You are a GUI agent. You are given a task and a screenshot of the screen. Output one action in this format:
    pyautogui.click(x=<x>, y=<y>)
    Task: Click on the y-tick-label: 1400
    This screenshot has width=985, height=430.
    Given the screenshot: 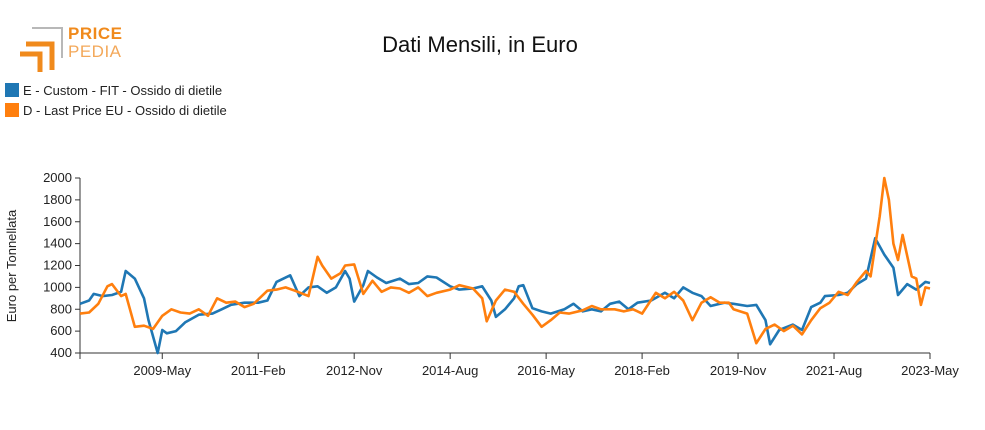 What is the action you would take?
    pyautogui.click(x=57, y=243)
    